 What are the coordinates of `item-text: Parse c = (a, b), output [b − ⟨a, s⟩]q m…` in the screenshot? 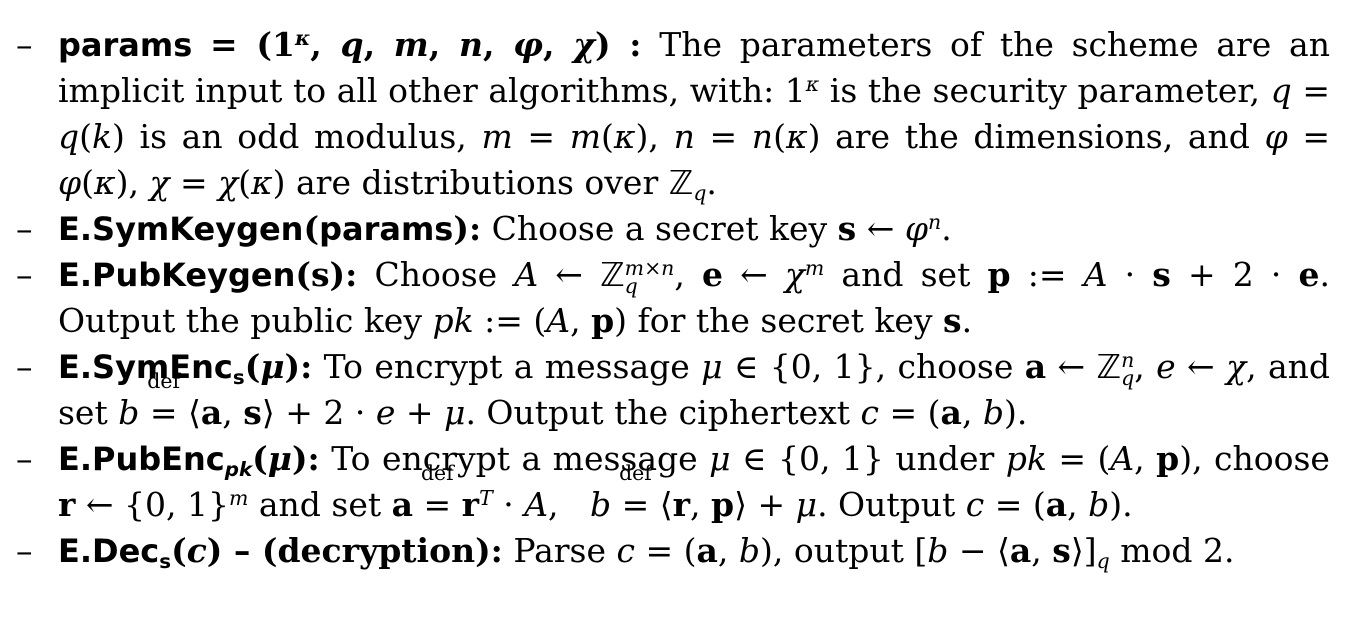 It's located at (874, 552).